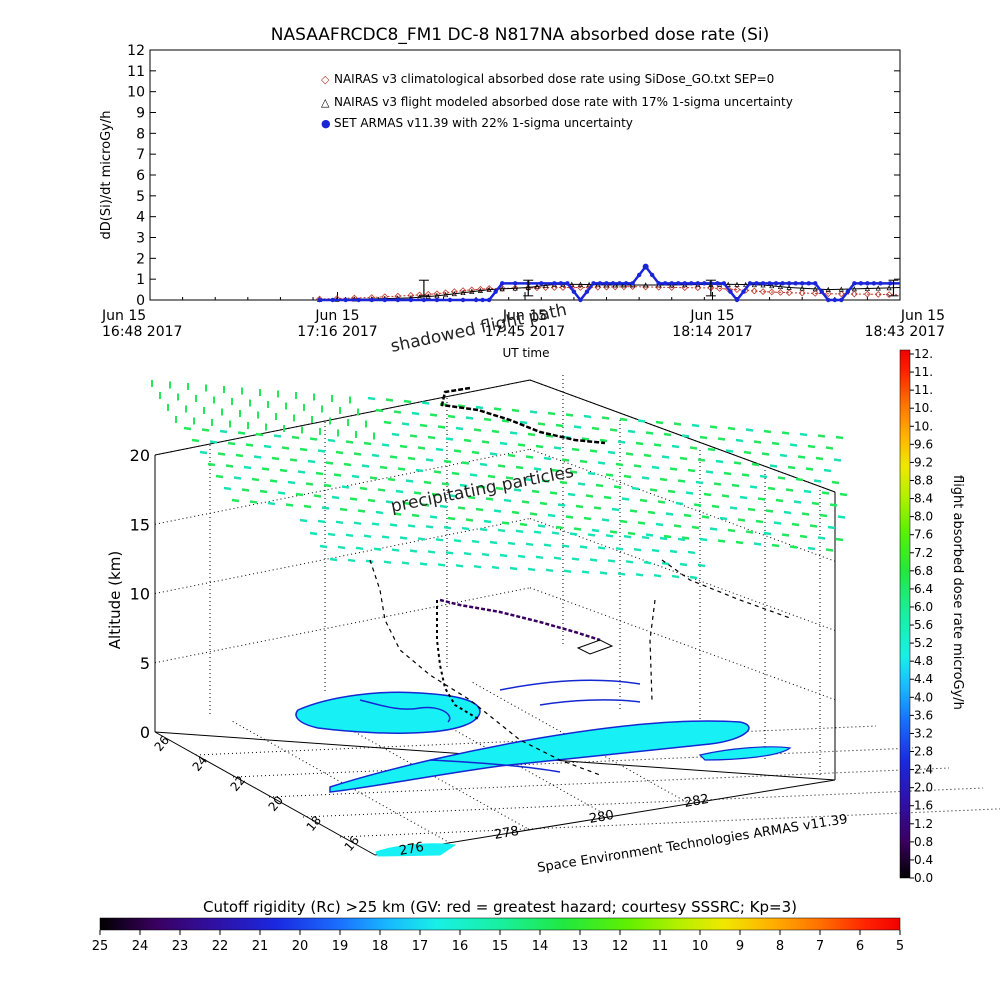 This screenshot has height=1000, width=1000. What do you see at coordinates (620, 946) in the screenshot?
I see `bottom-tick-label: 12` at bounding box center [620, 946].